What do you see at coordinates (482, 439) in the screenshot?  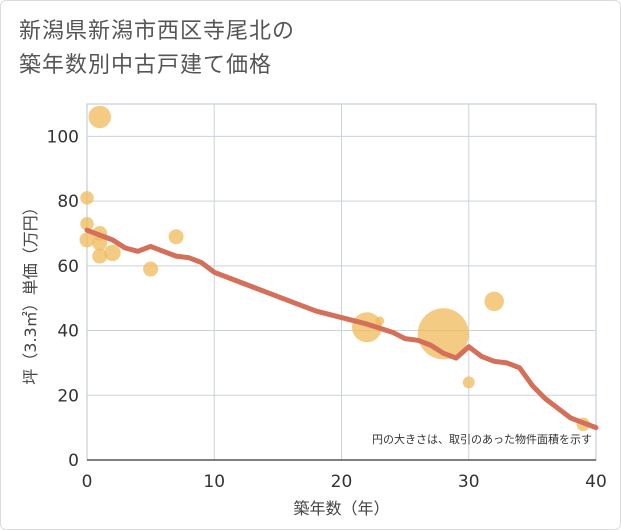 I see `bubble-size-note: 円の大きさは、取引のあった物件面積を示す` at bounding box center [482, 439].